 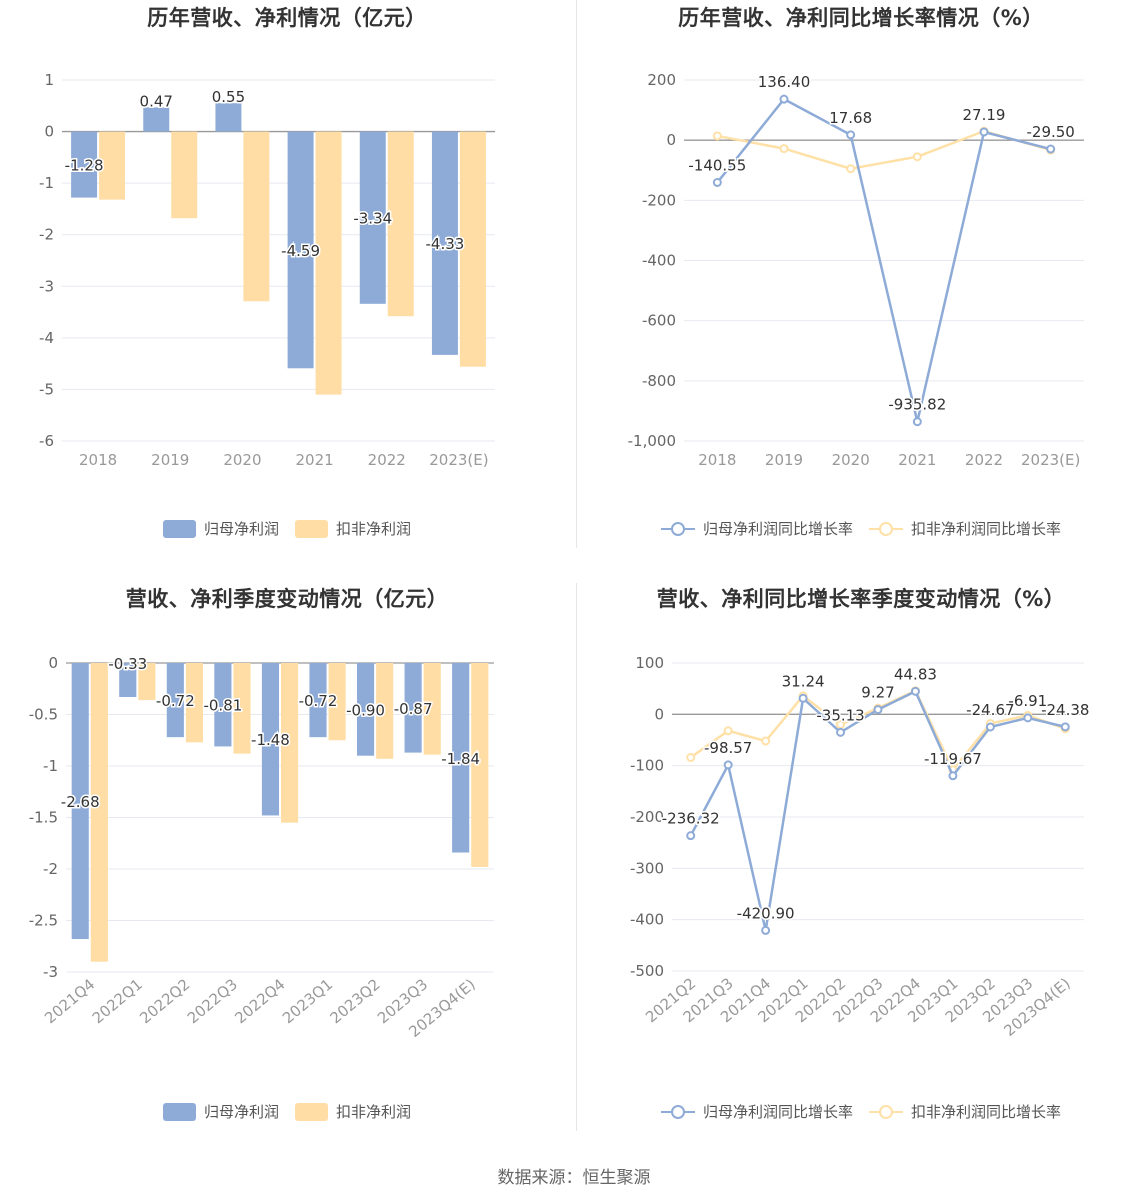 What do you see at coordinates (300, 251) in the screenshot?
I see `data-label: -4.59` at bounding box center [300, 251].